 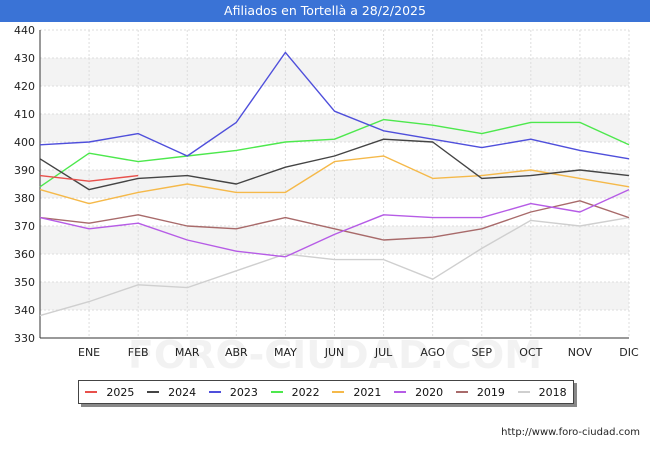 I want to click on legend-label: 2024, so click(x=182, y=392).